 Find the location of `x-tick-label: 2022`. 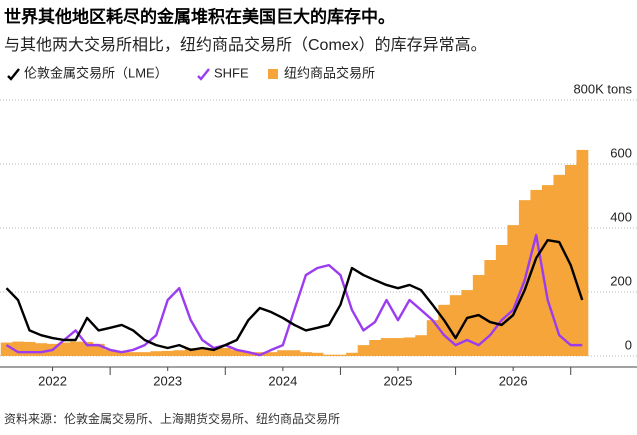

x-tick-label: 2022 is located at coordinates (52, 380).